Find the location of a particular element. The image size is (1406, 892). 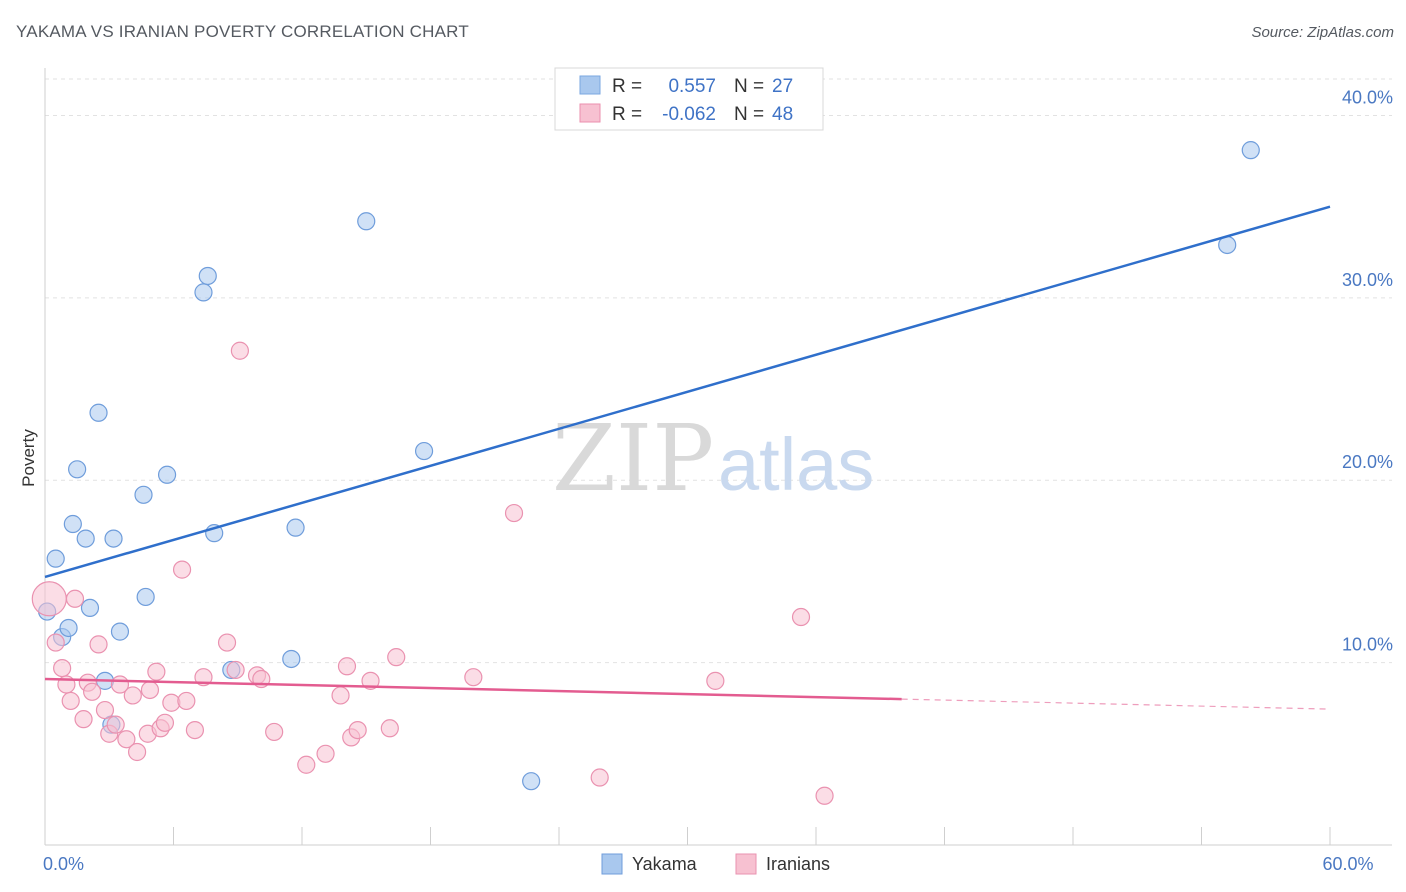

watermark: ZIP atlas is located at coordinates (713, 458).